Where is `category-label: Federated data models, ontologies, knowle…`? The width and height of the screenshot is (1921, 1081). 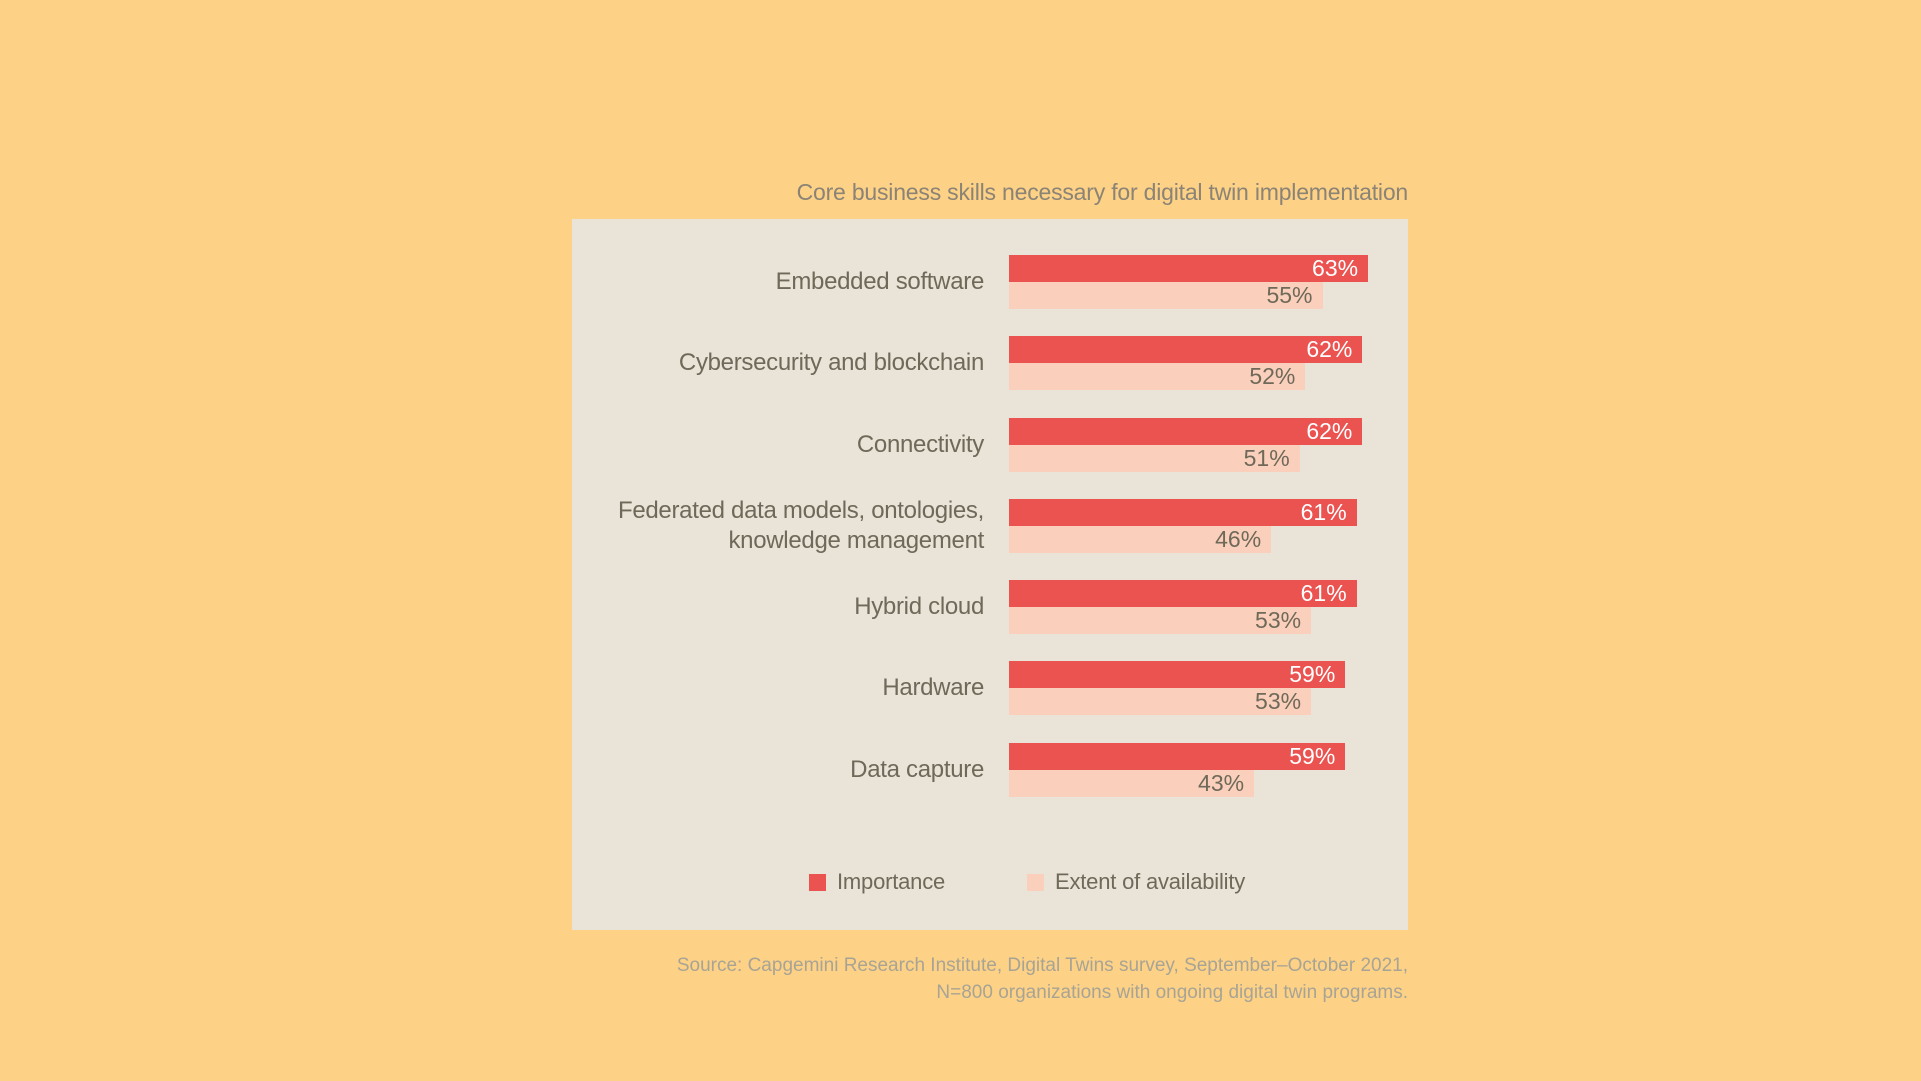 category-label: Federated data models, ontologies, knowle… is located at coordinates (778, 525).